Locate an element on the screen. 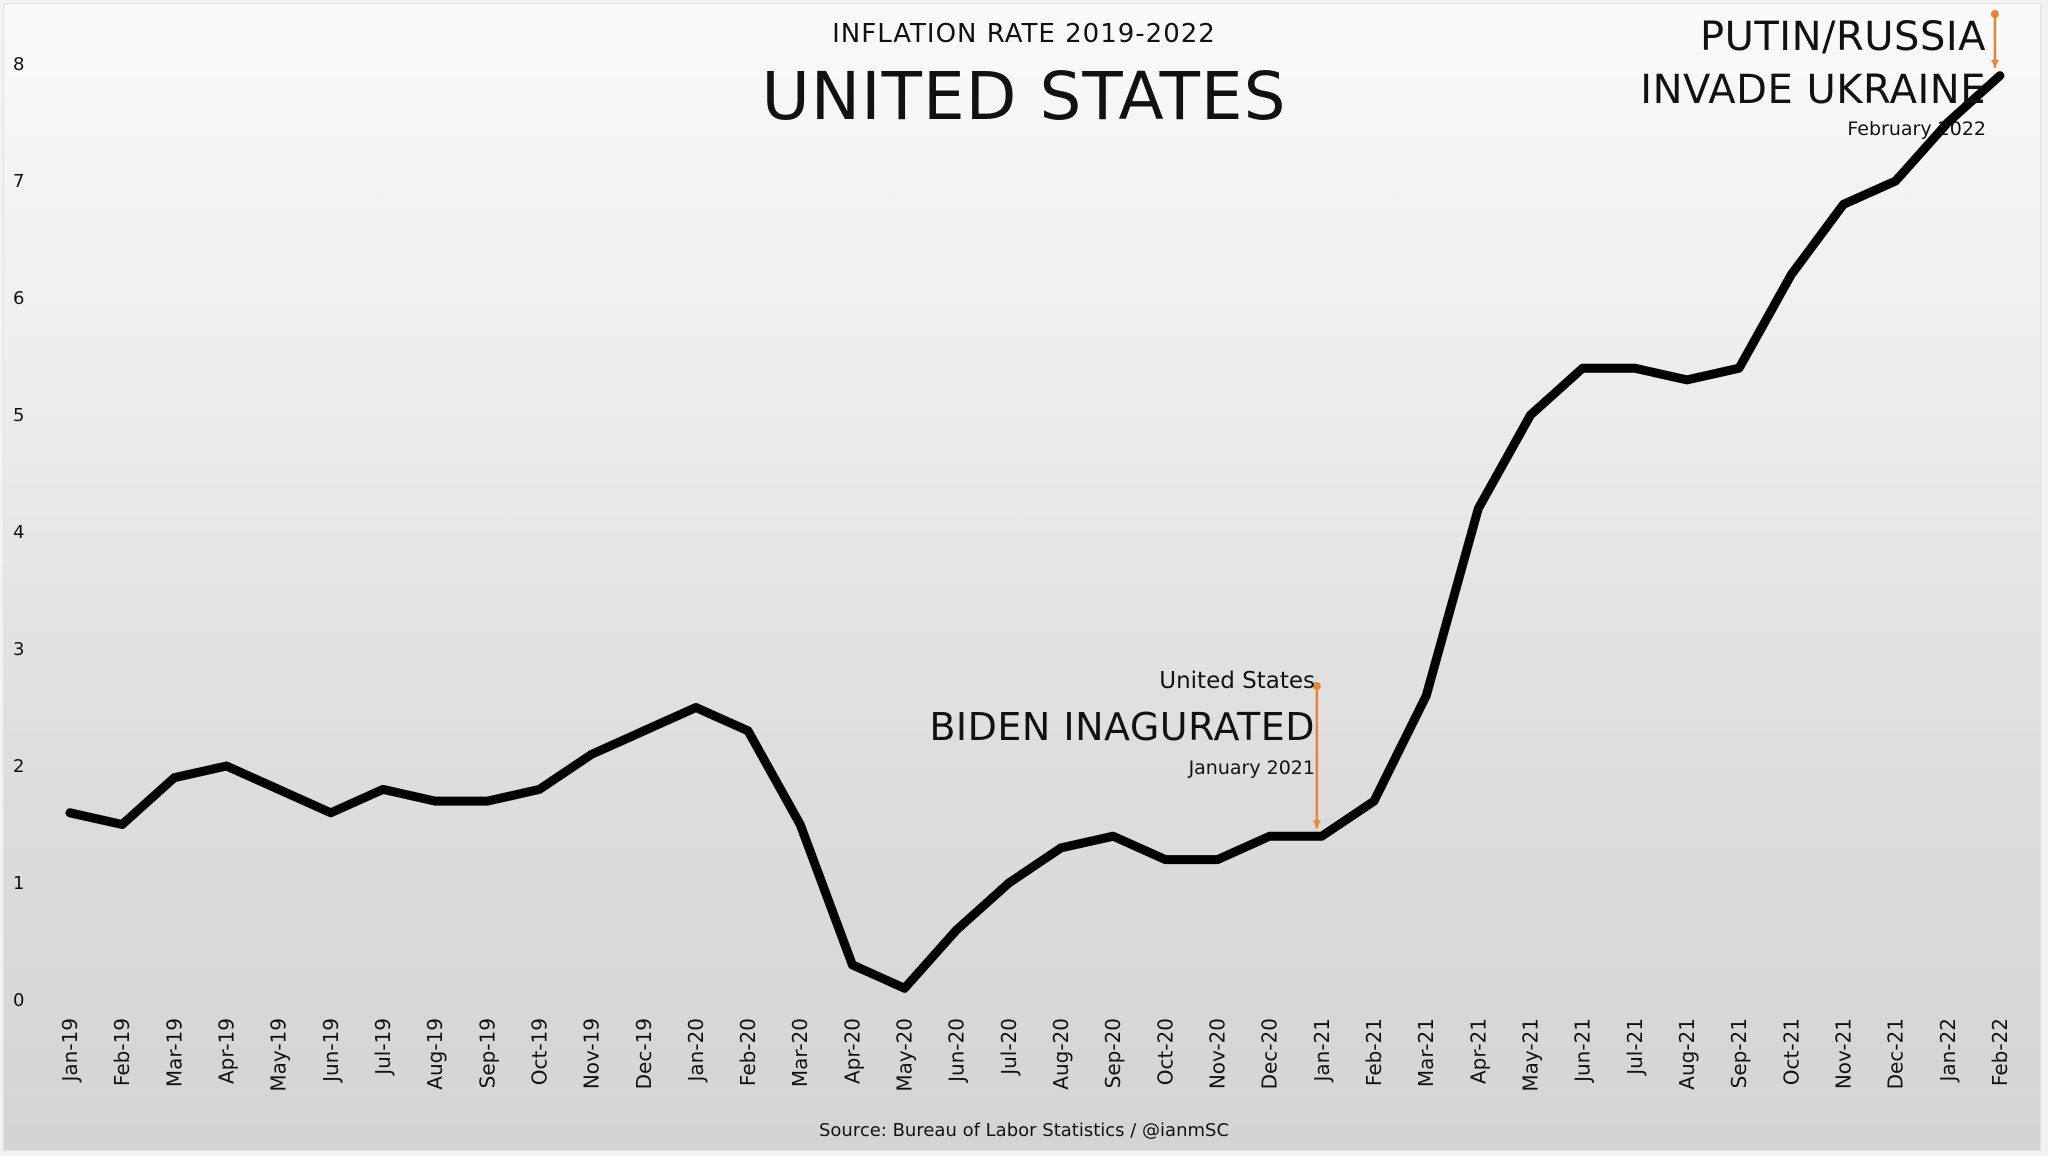 The image size is (2048, 1156). x-tick-label: Oct-20 is located at coordinates (1165, 1051).